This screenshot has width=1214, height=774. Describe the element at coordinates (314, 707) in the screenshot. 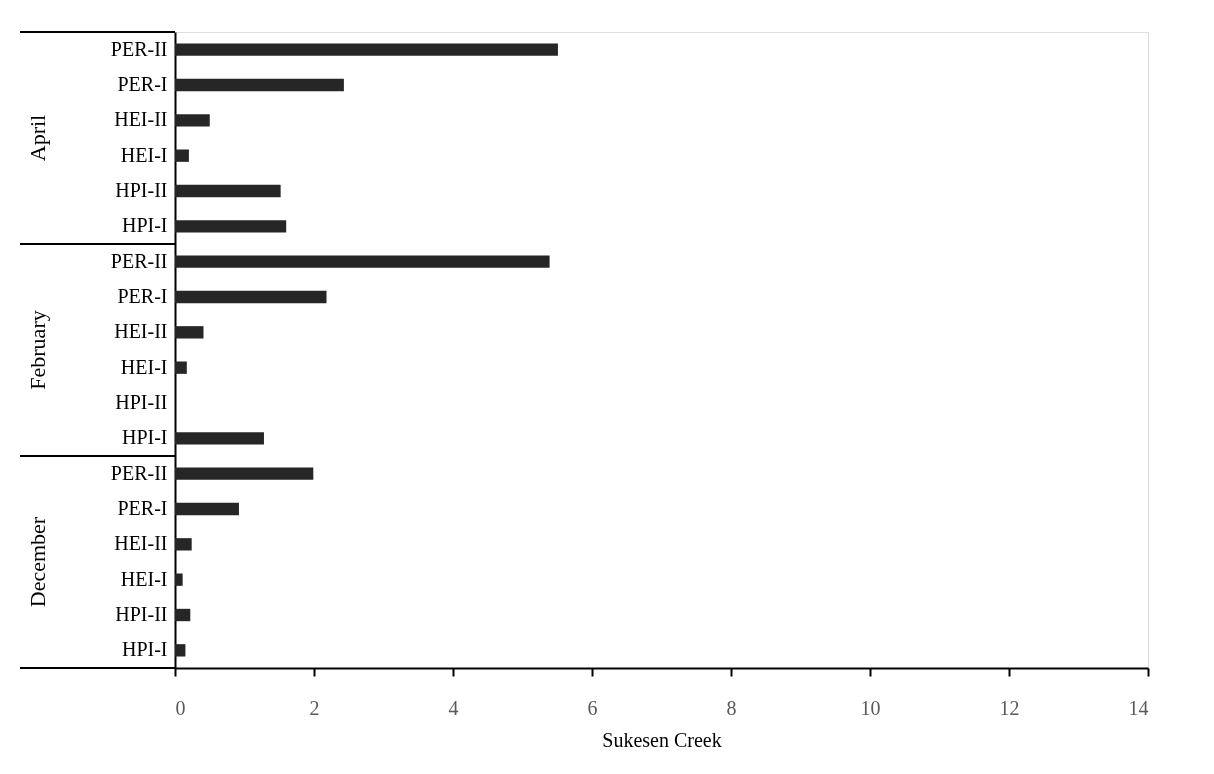

I see `x-tick-label: 2` at that location.